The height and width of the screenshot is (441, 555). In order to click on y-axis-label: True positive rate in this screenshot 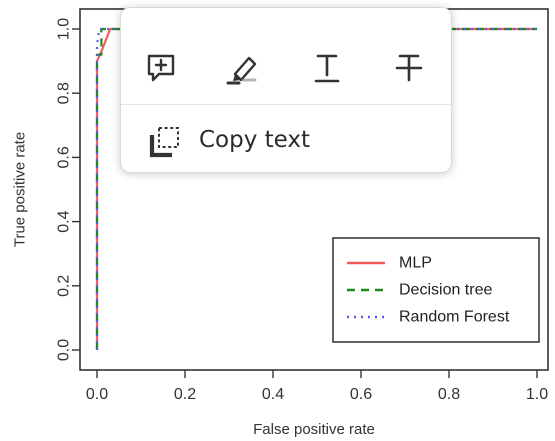, I will do `click(20, 189)`.